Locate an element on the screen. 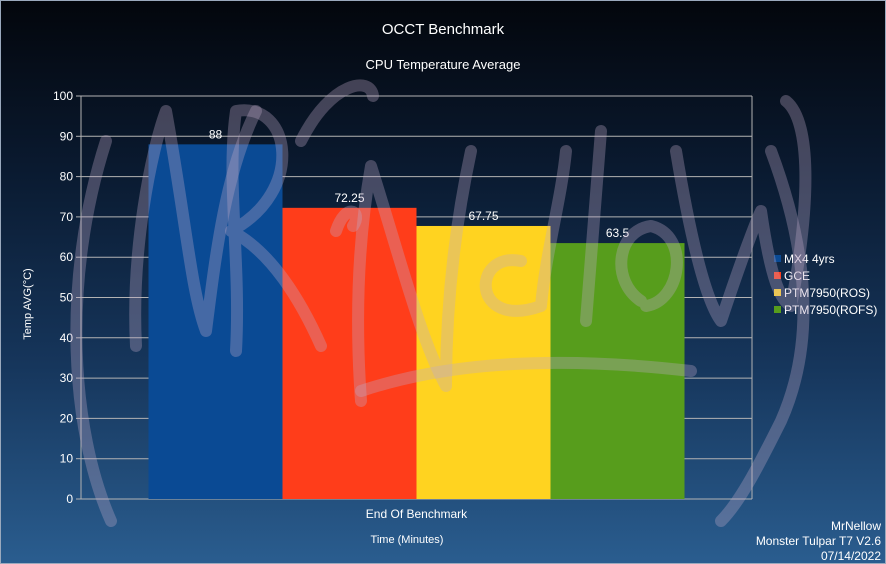 The width and height of the screenshot is (886, 564). legend-item: MX4 4yrs is located at coordinates (825, 258).